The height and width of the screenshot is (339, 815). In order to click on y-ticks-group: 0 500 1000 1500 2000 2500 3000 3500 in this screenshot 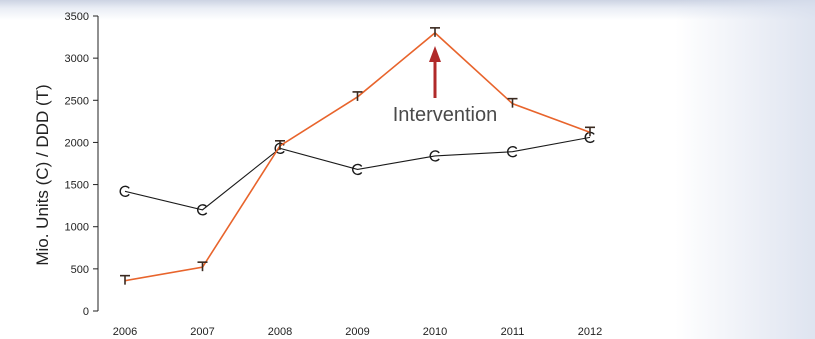, I will do `click(81, 164)`.